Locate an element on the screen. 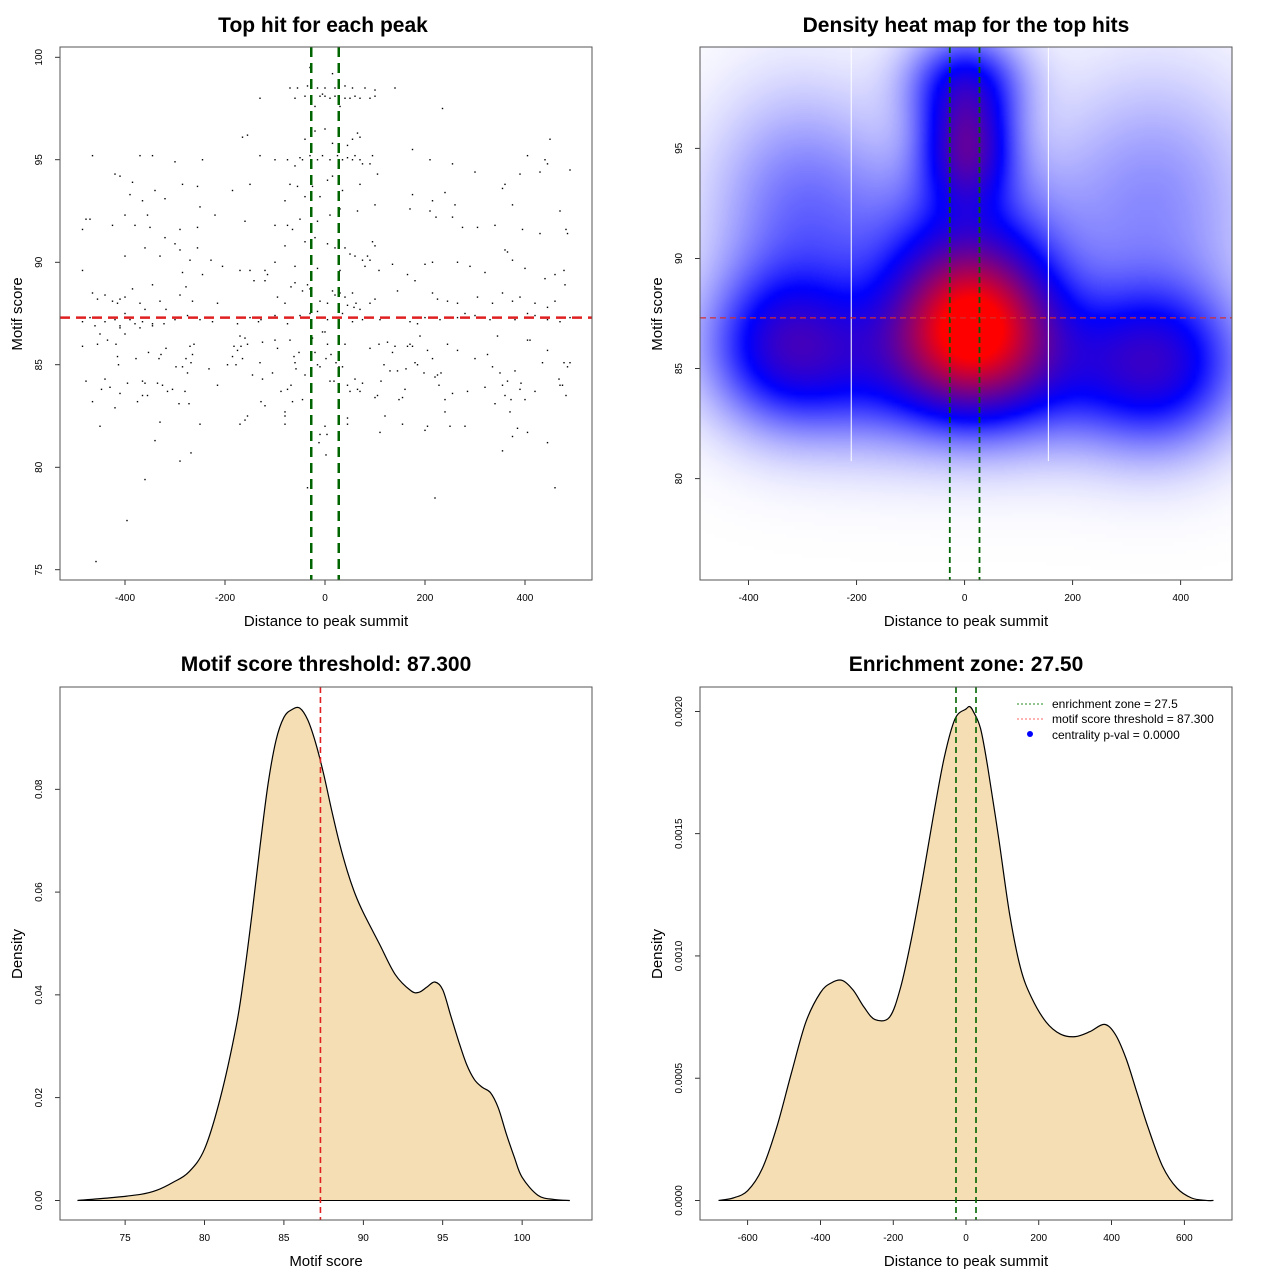 The width and height of the screenshot is (1280, 1280). distance-density-ytick-label: 0.0015 is located at coordinates (679, 833).